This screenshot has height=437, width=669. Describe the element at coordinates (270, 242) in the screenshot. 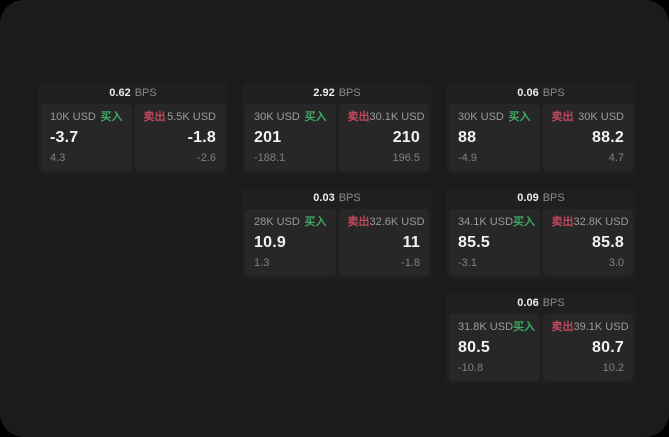

I see `buy-price: 10.9` at that location.